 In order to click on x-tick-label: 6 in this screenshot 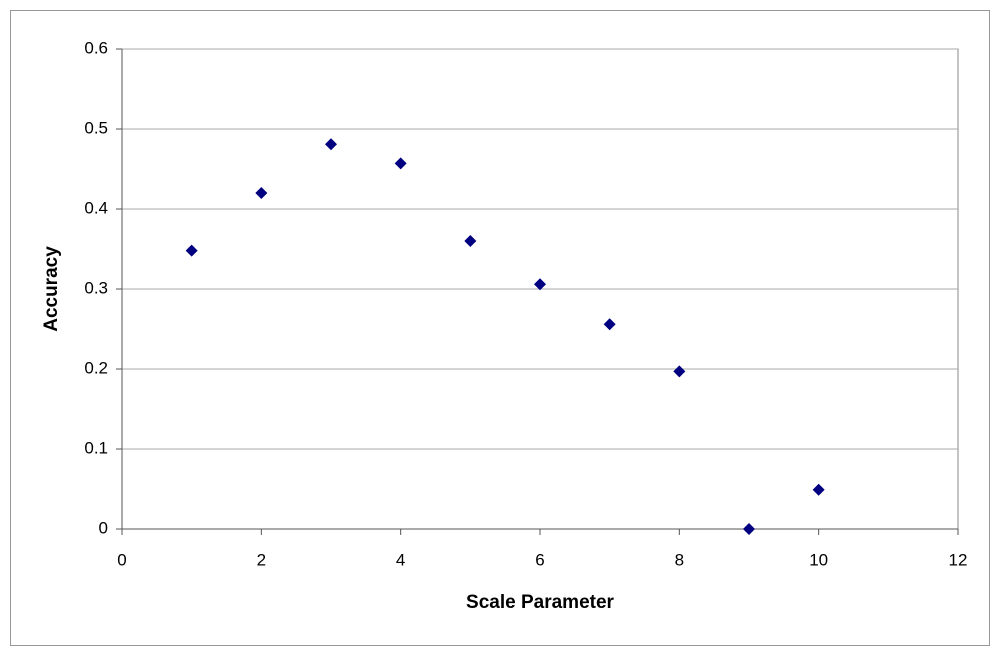, I will do `click(539, 559)`.